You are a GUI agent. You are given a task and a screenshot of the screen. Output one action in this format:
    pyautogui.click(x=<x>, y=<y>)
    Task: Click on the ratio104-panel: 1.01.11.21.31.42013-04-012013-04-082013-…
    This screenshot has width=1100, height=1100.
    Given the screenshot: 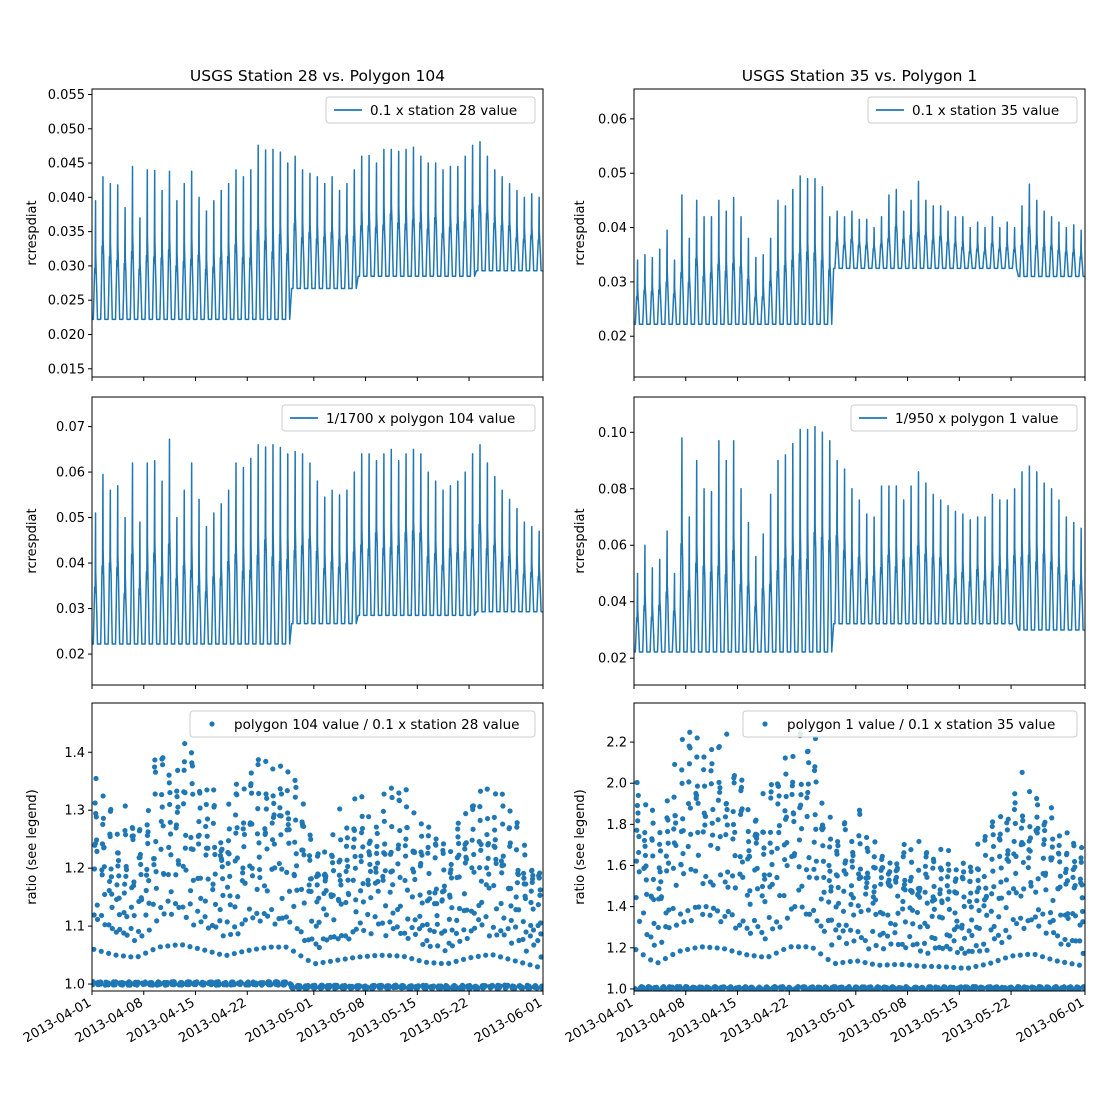 What is the action you would take?
    pyautogui.click(x=283, y=874)
    